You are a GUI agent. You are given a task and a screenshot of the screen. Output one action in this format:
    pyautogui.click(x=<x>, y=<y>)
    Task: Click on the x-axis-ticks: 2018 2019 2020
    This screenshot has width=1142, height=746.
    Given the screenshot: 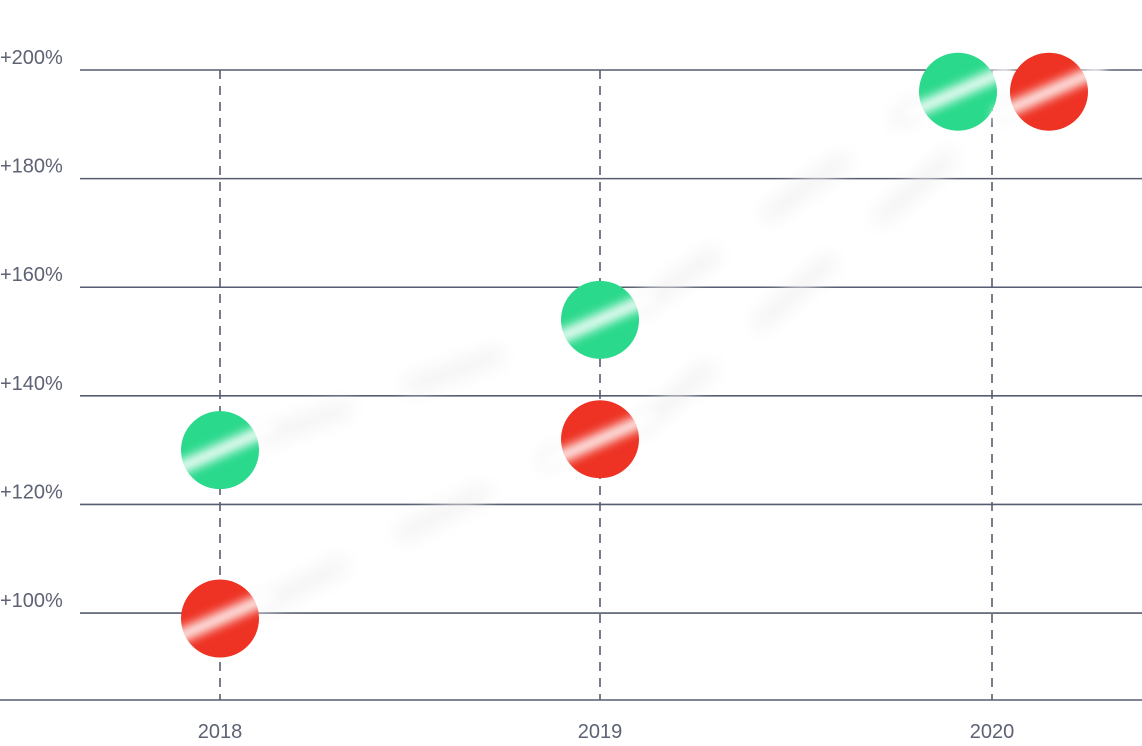 What is the action you would take?
    pyautogui.click(x=606, y=732)
    